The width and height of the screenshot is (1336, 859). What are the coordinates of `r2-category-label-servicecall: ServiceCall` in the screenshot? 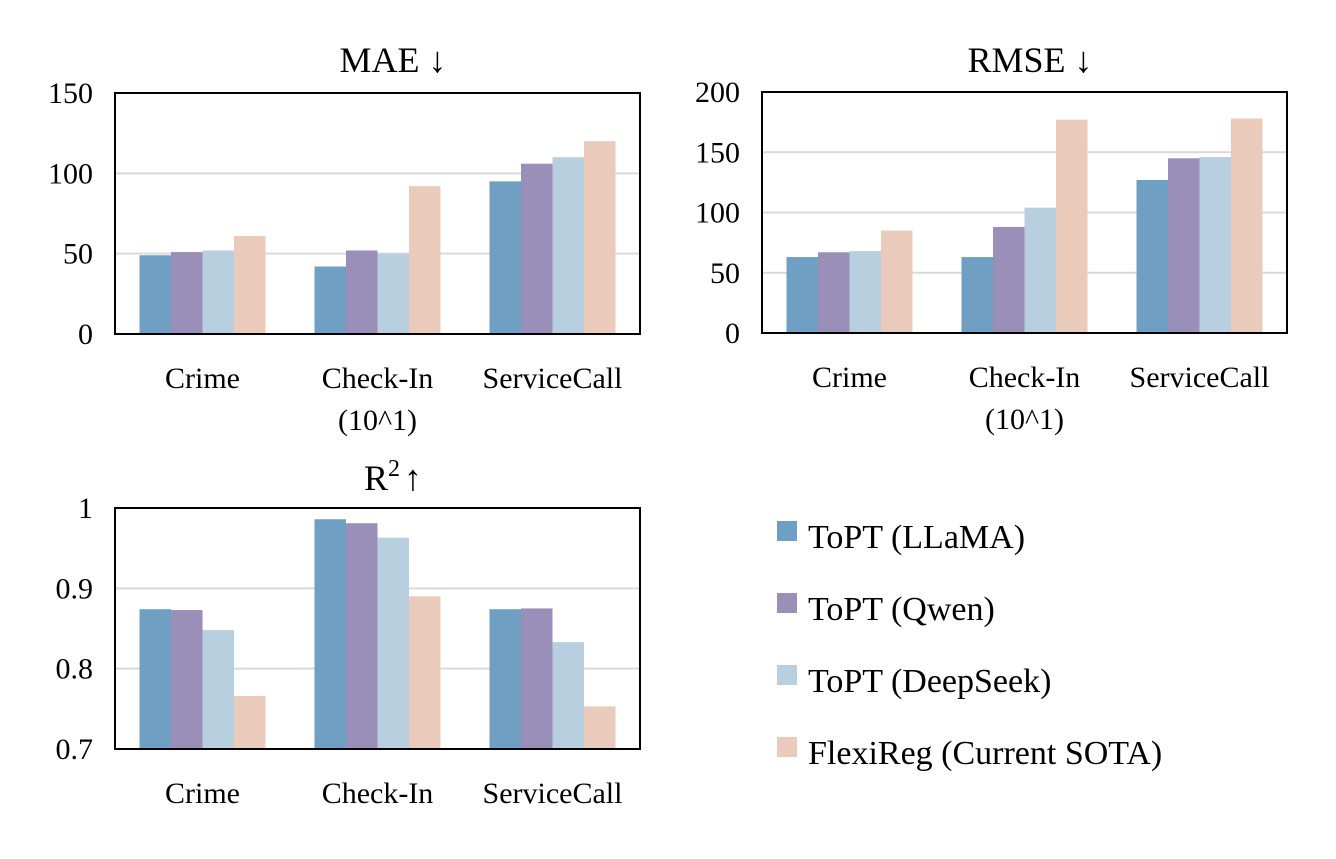 It's located at (553, 793).